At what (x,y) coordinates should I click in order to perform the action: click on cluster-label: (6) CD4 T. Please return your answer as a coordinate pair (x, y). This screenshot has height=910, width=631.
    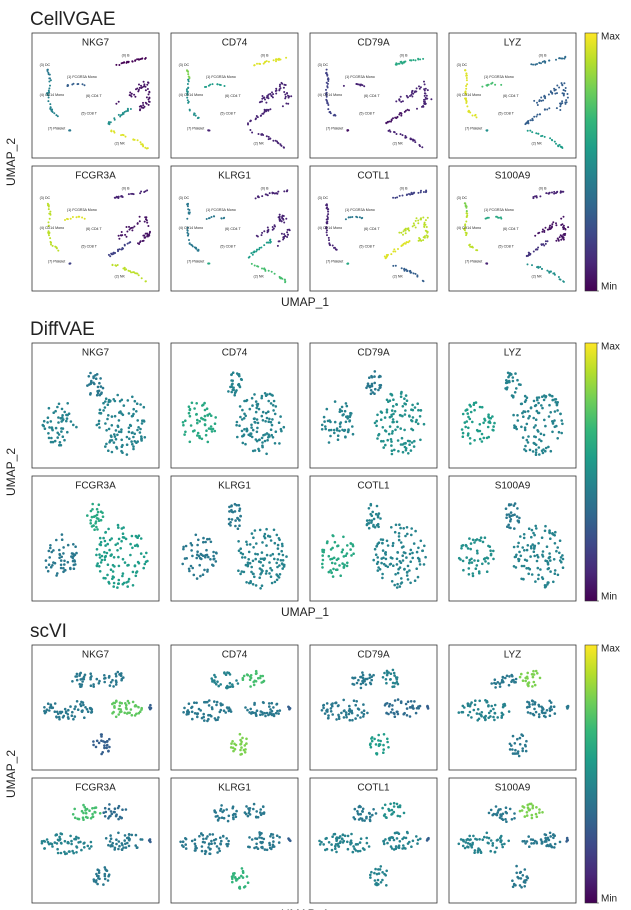
    Looking at the image, I should click on (372, 96).